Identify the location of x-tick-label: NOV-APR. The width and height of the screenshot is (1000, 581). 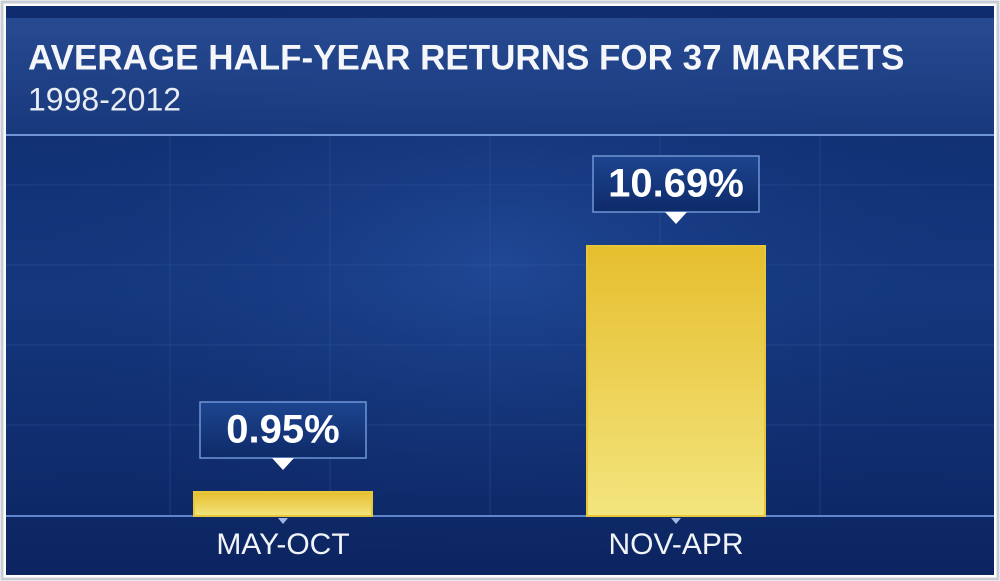
(675, 544).